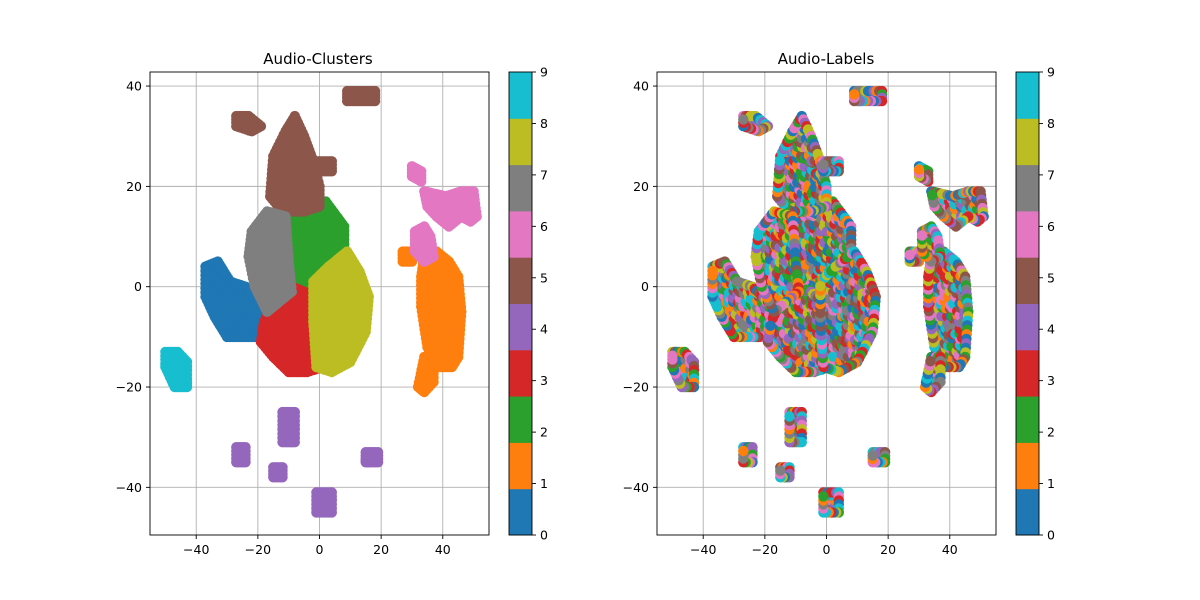 The width and height of the screenshot is (1200, 600). I want to click on x-tick-label: −20, so click(258, 549).